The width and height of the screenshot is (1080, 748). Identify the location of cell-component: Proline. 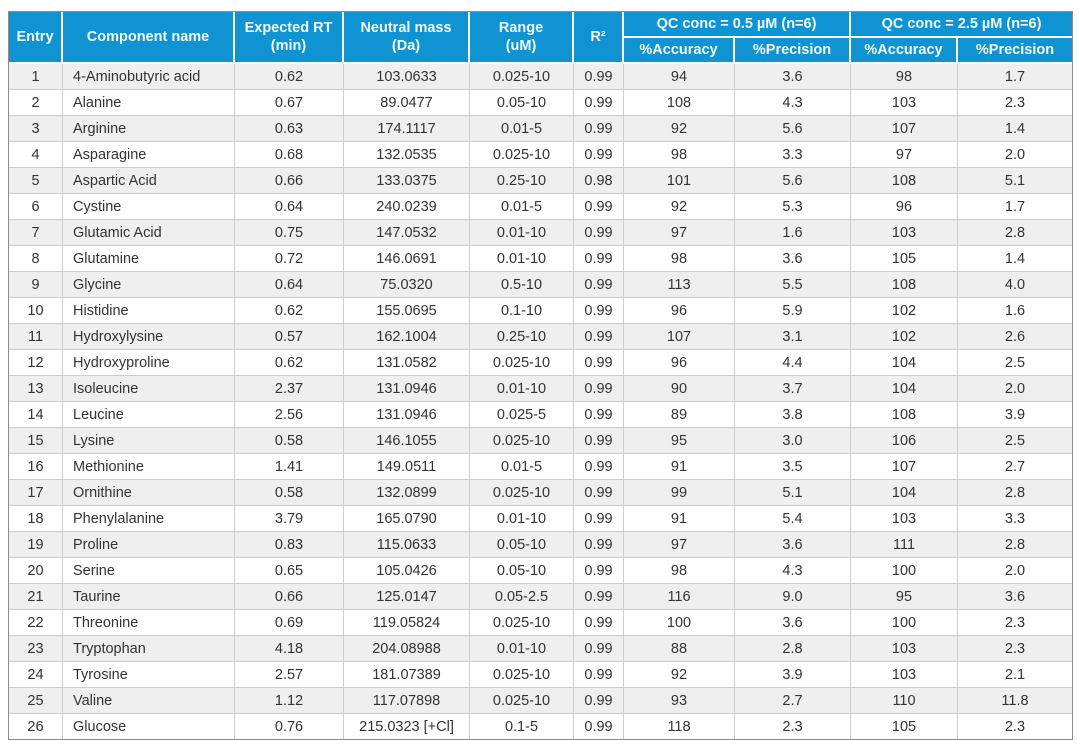
(149, 545).